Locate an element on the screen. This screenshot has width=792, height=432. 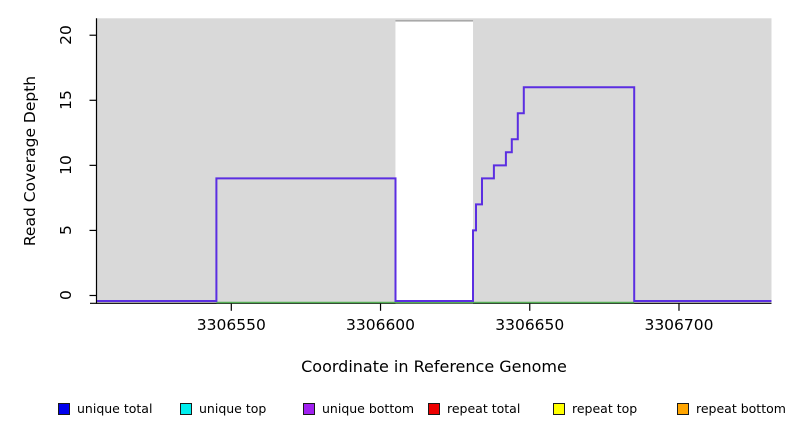
x-tick-label: 3306700 is located at coordinates (679, 325).